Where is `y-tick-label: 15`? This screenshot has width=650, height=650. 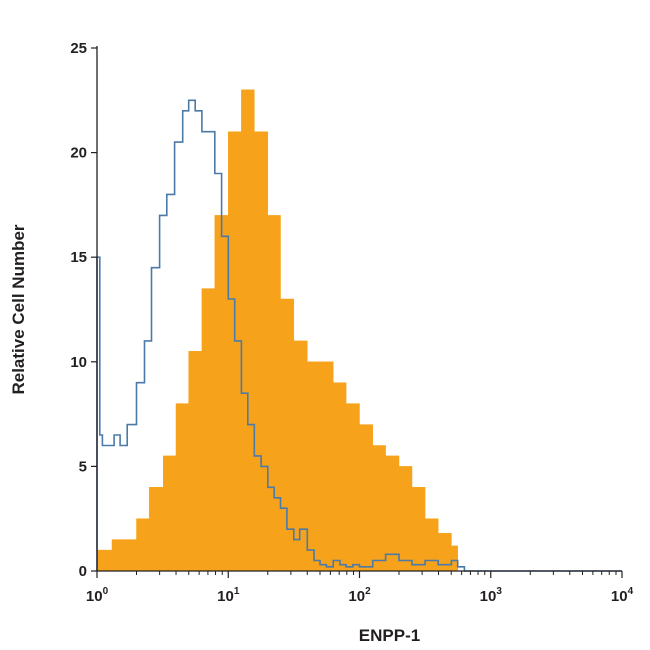 y-tick-label: 15 is located at coordinates (78, 257).